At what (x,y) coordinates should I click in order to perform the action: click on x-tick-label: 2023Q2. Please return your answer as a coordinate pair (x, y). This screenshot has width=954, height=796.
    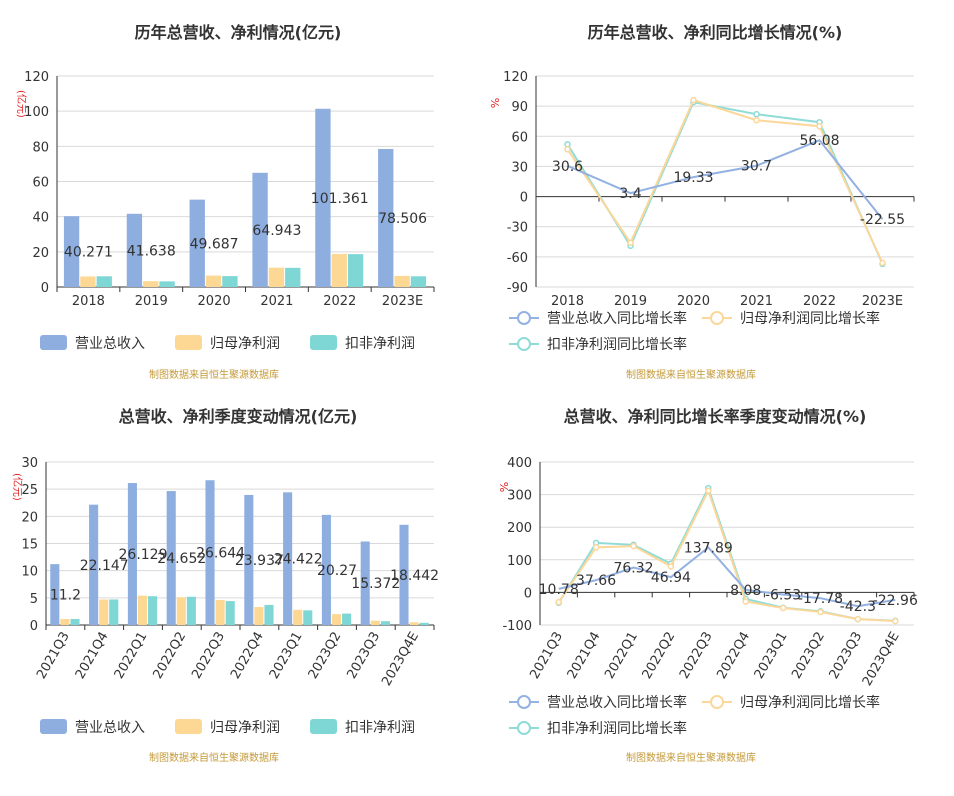
    Looking at the image, I should click on (325, 656).